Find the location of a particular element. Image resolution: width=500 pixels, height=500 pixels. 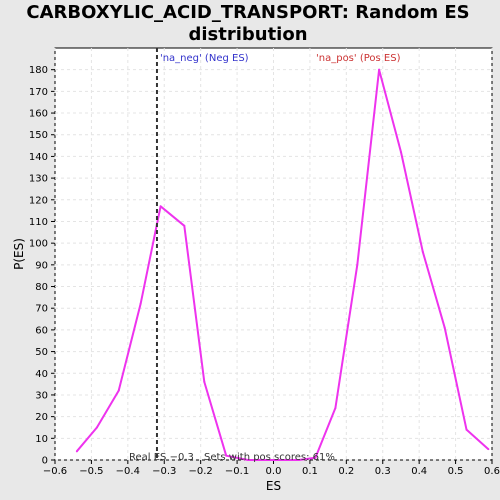

x-tick-label: 0.5 is located at coordinates (456, 471).